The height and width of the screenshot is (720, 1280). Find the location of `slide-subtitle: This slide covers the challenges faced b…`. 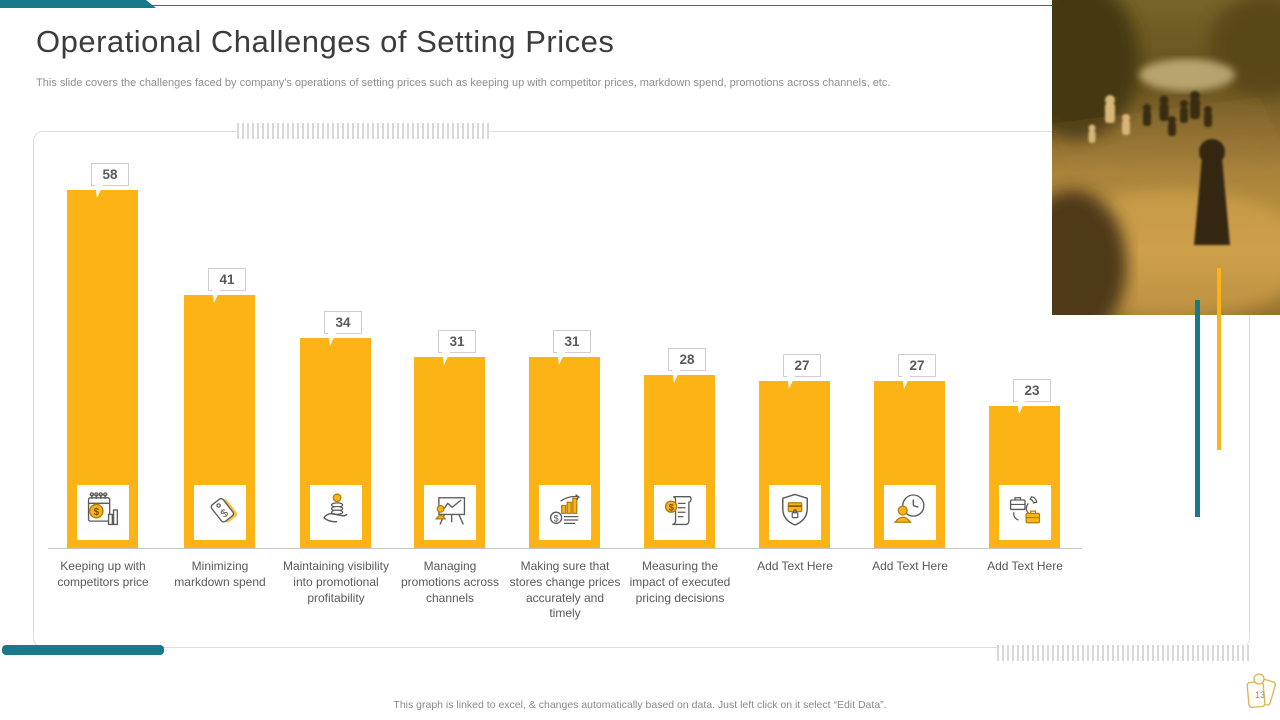

slide-subtitle: This slide covers the challenges faced b… is located at coordinates (463, 83).